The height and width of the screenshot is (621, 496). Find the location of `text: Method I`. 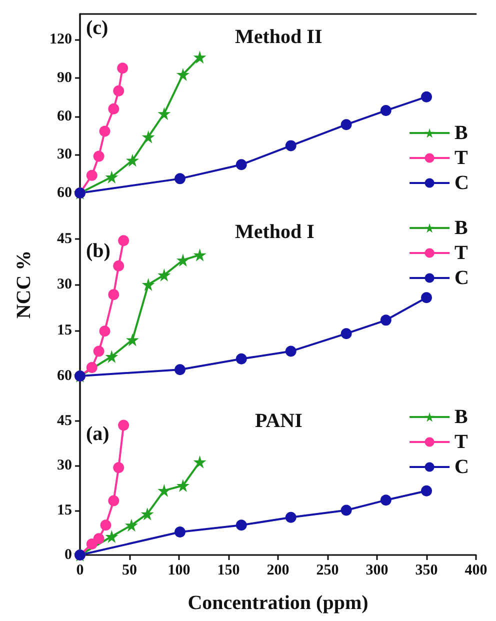

text: Method I is located at coordinates (275, 232).